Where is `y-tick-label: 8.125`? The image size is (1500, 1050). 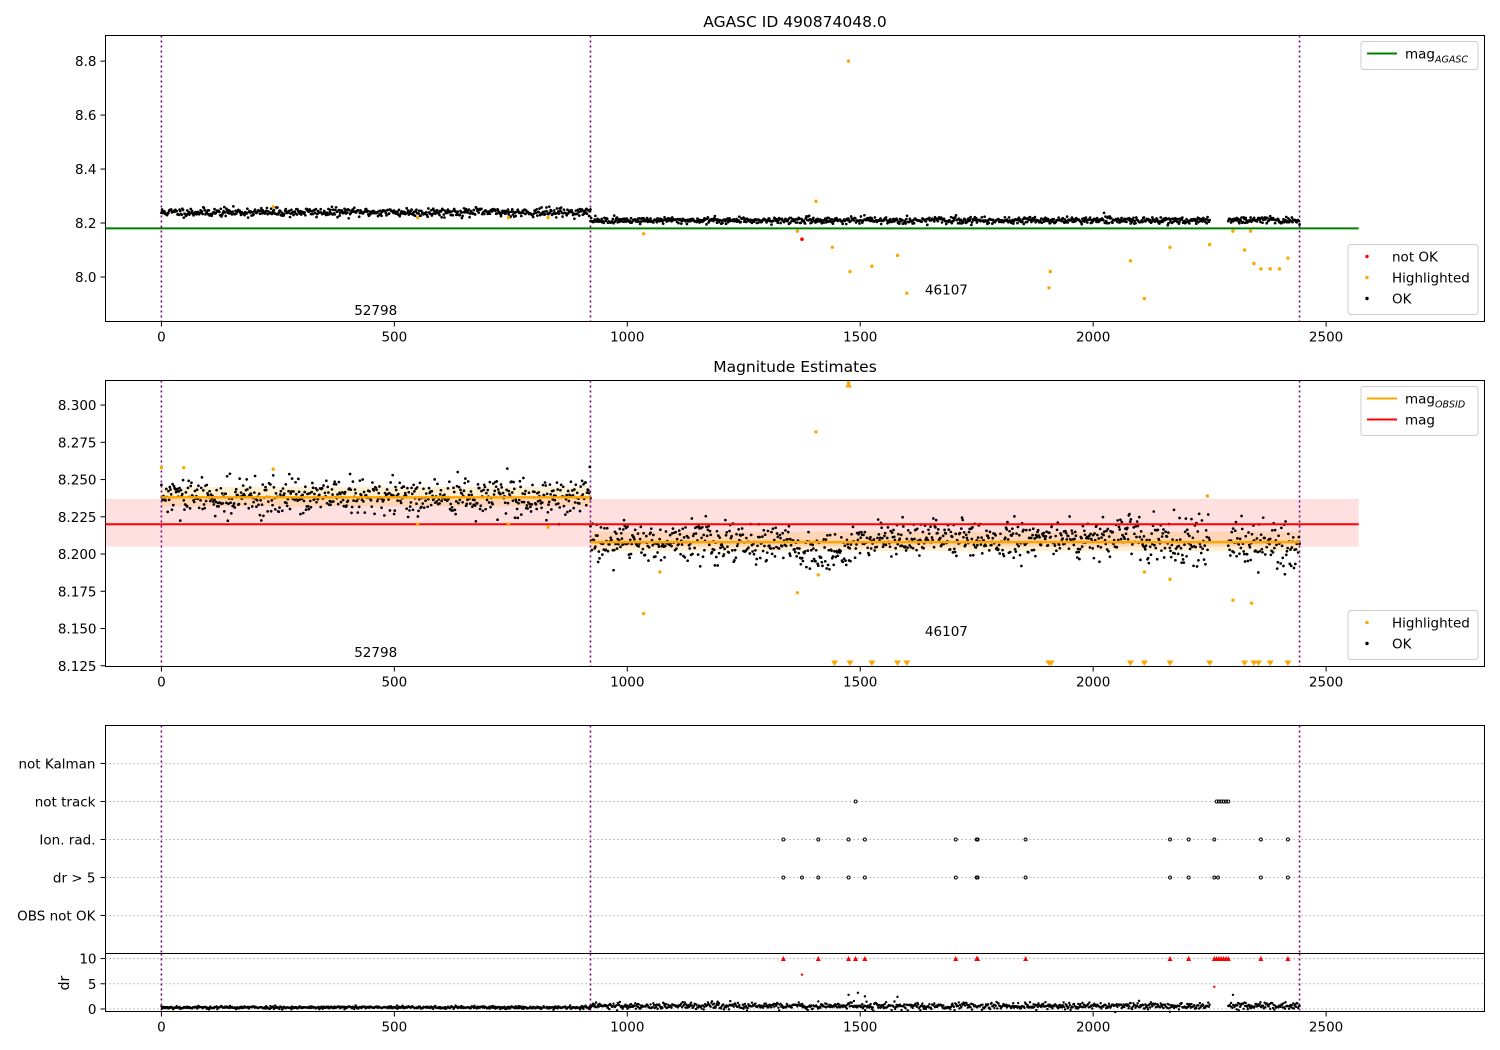
y-tick-label: 8.125 is located at coordinates (77, 667).